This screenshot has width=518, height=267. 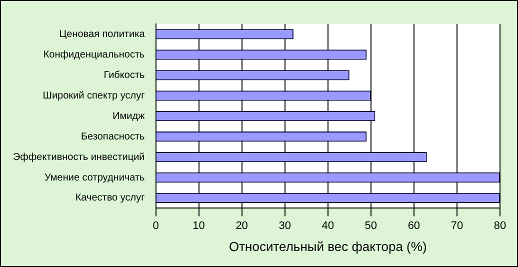 I want to click on x-tick-label: 70, so click(x=457, y=226).